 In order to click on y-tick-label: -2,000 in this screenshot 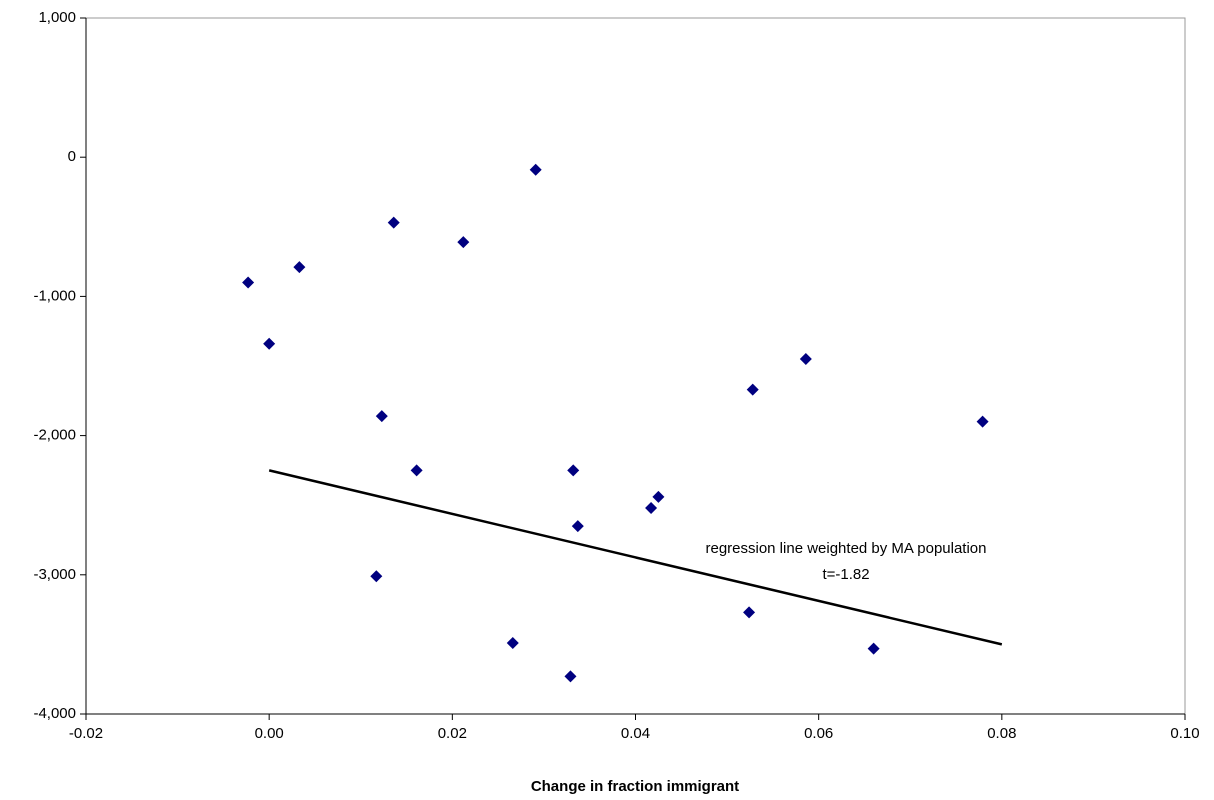, I will do `click(54, 435)`.